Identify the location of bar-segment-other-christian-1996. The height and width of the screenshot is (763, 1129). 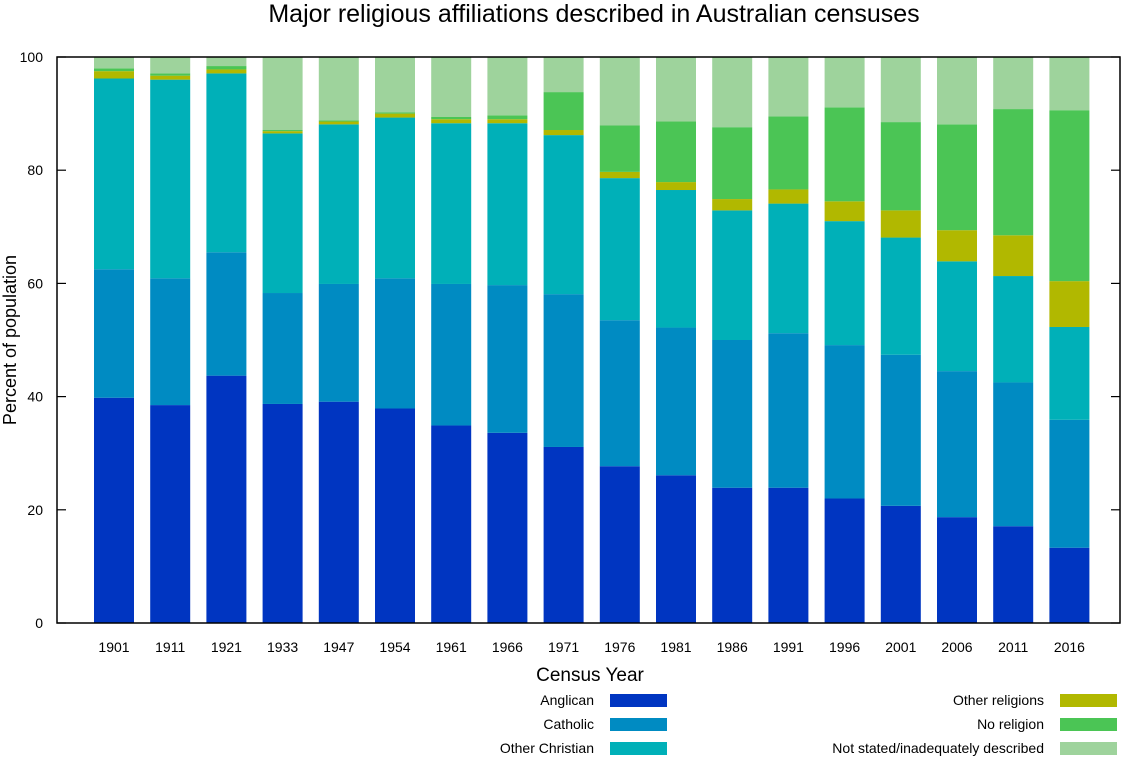
(844, 283).